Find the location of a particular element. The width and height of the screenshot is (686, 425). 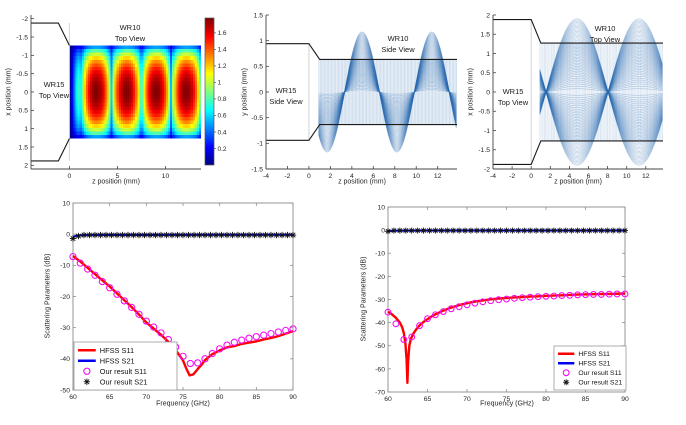

svg-text: 4 is located at coordinates (352, 176).